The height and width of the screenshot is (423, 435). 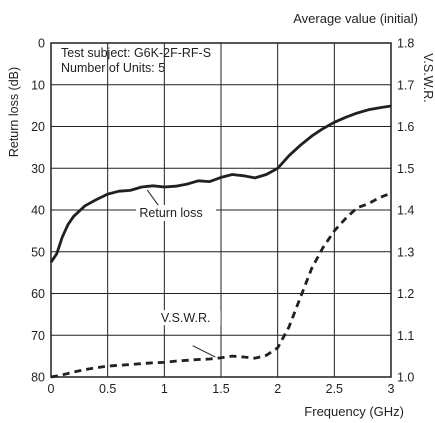 I want to click on y-left-tick-label: 40, so click(x=38, y=211).